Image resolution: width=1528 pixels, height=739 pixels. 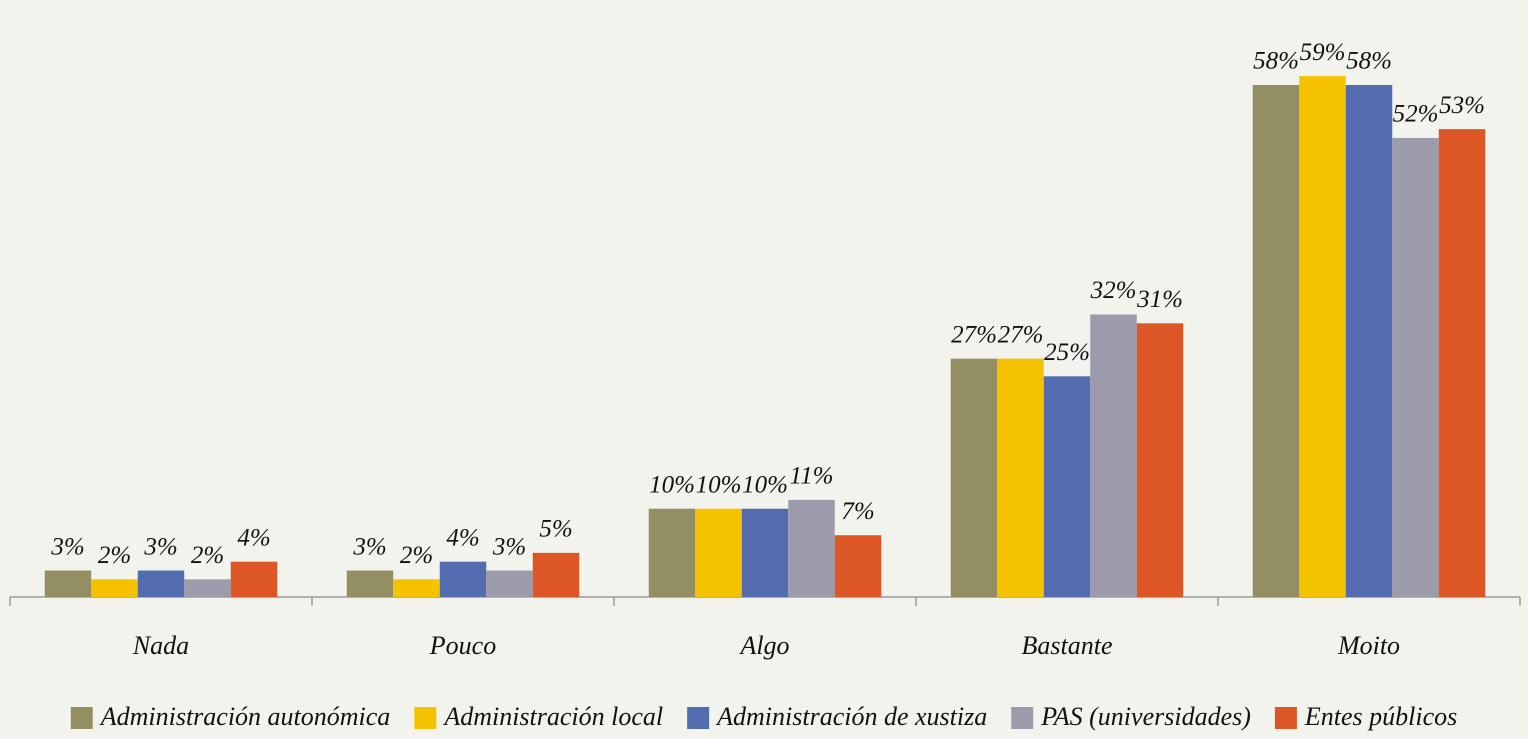 I want to click on value-label: 7%, so click(x=857, y=511).